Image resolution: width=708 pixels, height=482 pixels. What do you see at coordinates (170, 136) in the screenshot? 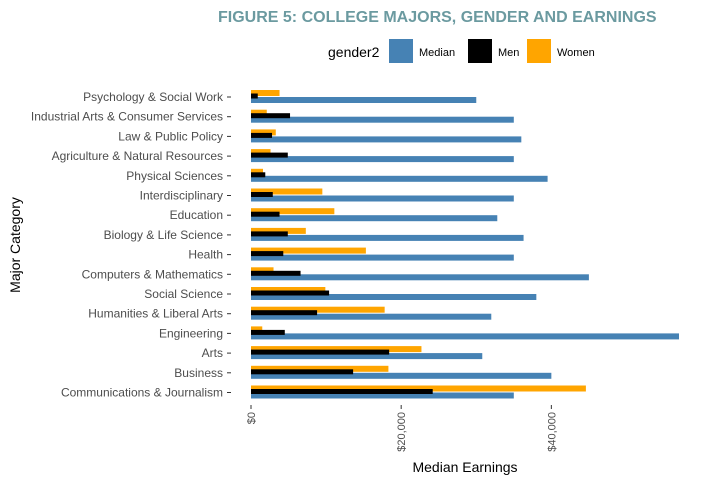
I see `y-tick-label: Law & Public Policy` at bounding box center [170, 136].